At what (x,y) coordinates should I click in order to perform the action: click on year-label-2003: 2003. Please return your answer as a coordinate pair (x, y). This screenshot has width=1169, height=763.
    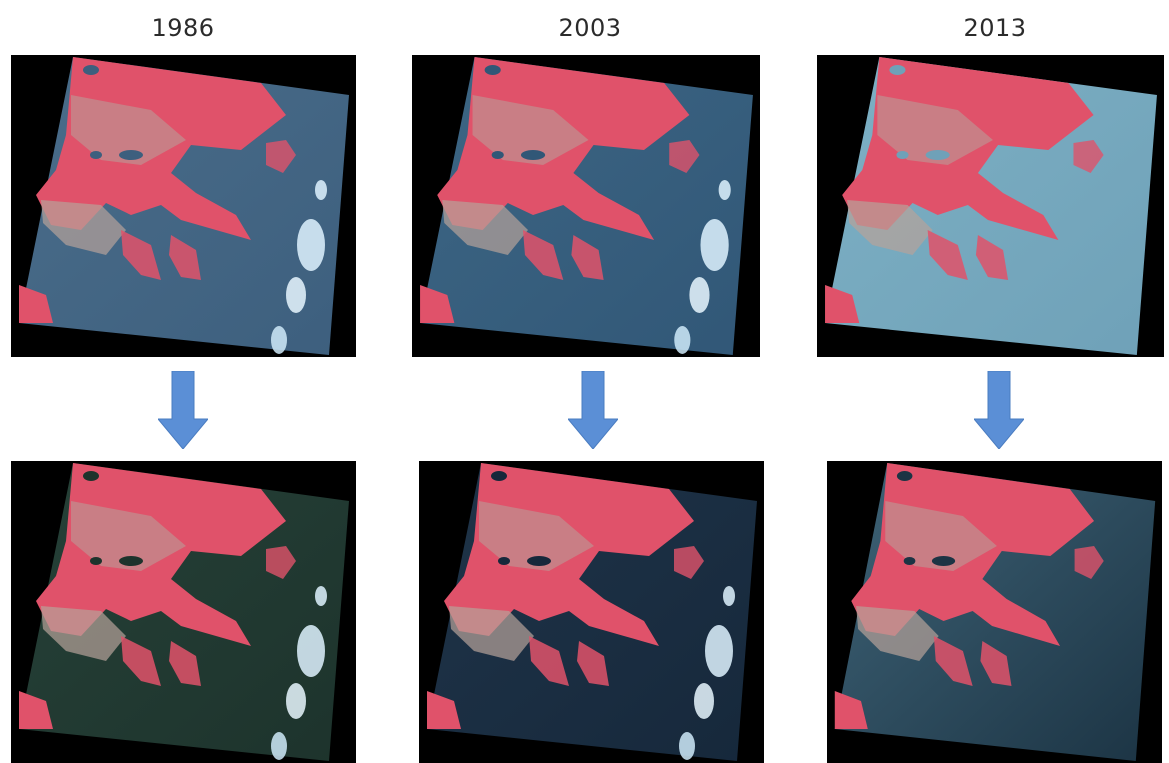
    Looking at the image, I should click on (590, 28).